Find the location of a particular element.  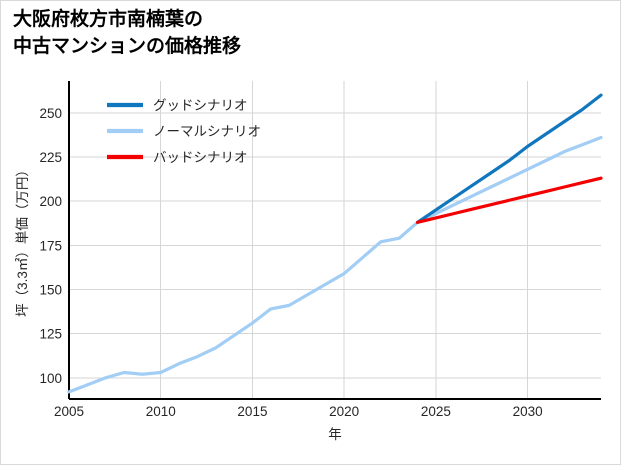

y-tick-label: 225 is located at coordinates (50, 157).